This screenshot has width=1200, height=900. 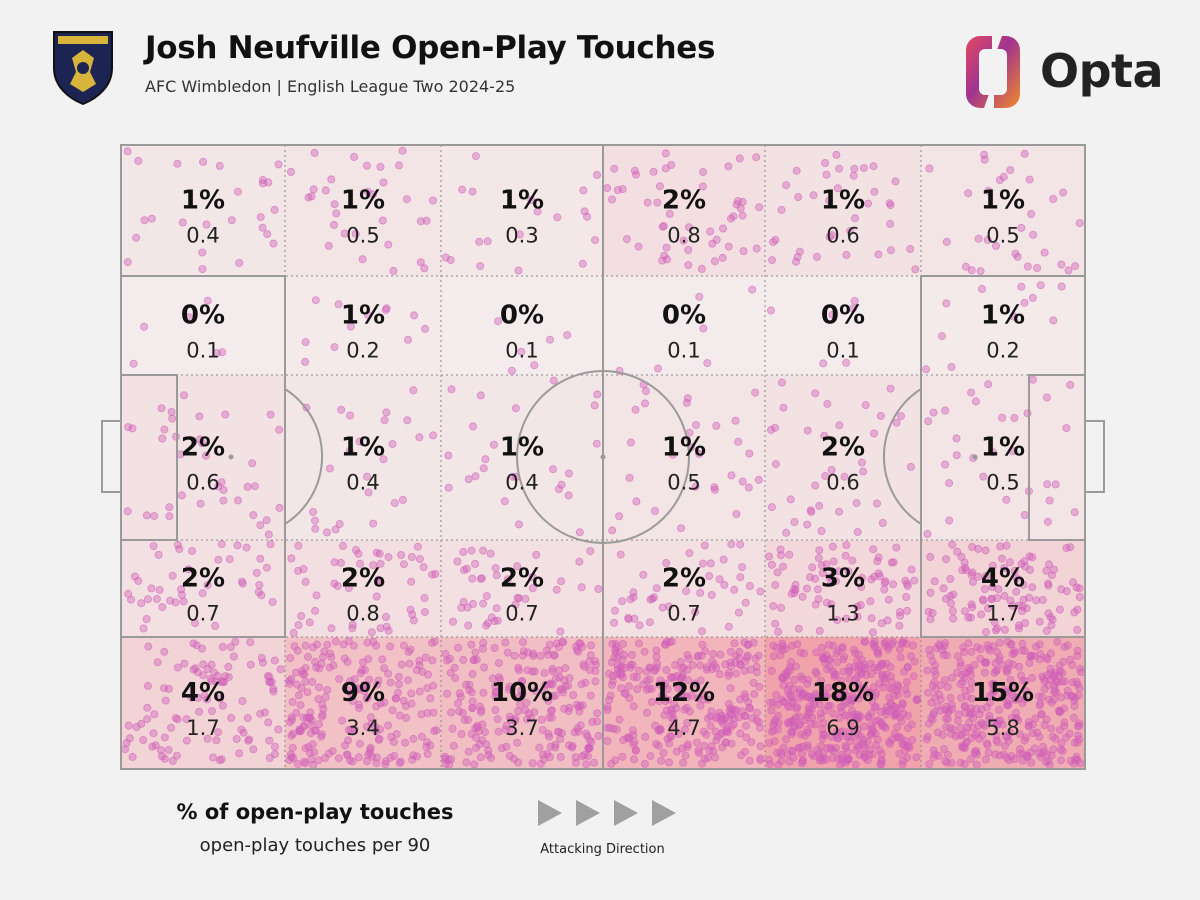 I want to click on zone-percent-label: 4%, so click(x=203, y=693).